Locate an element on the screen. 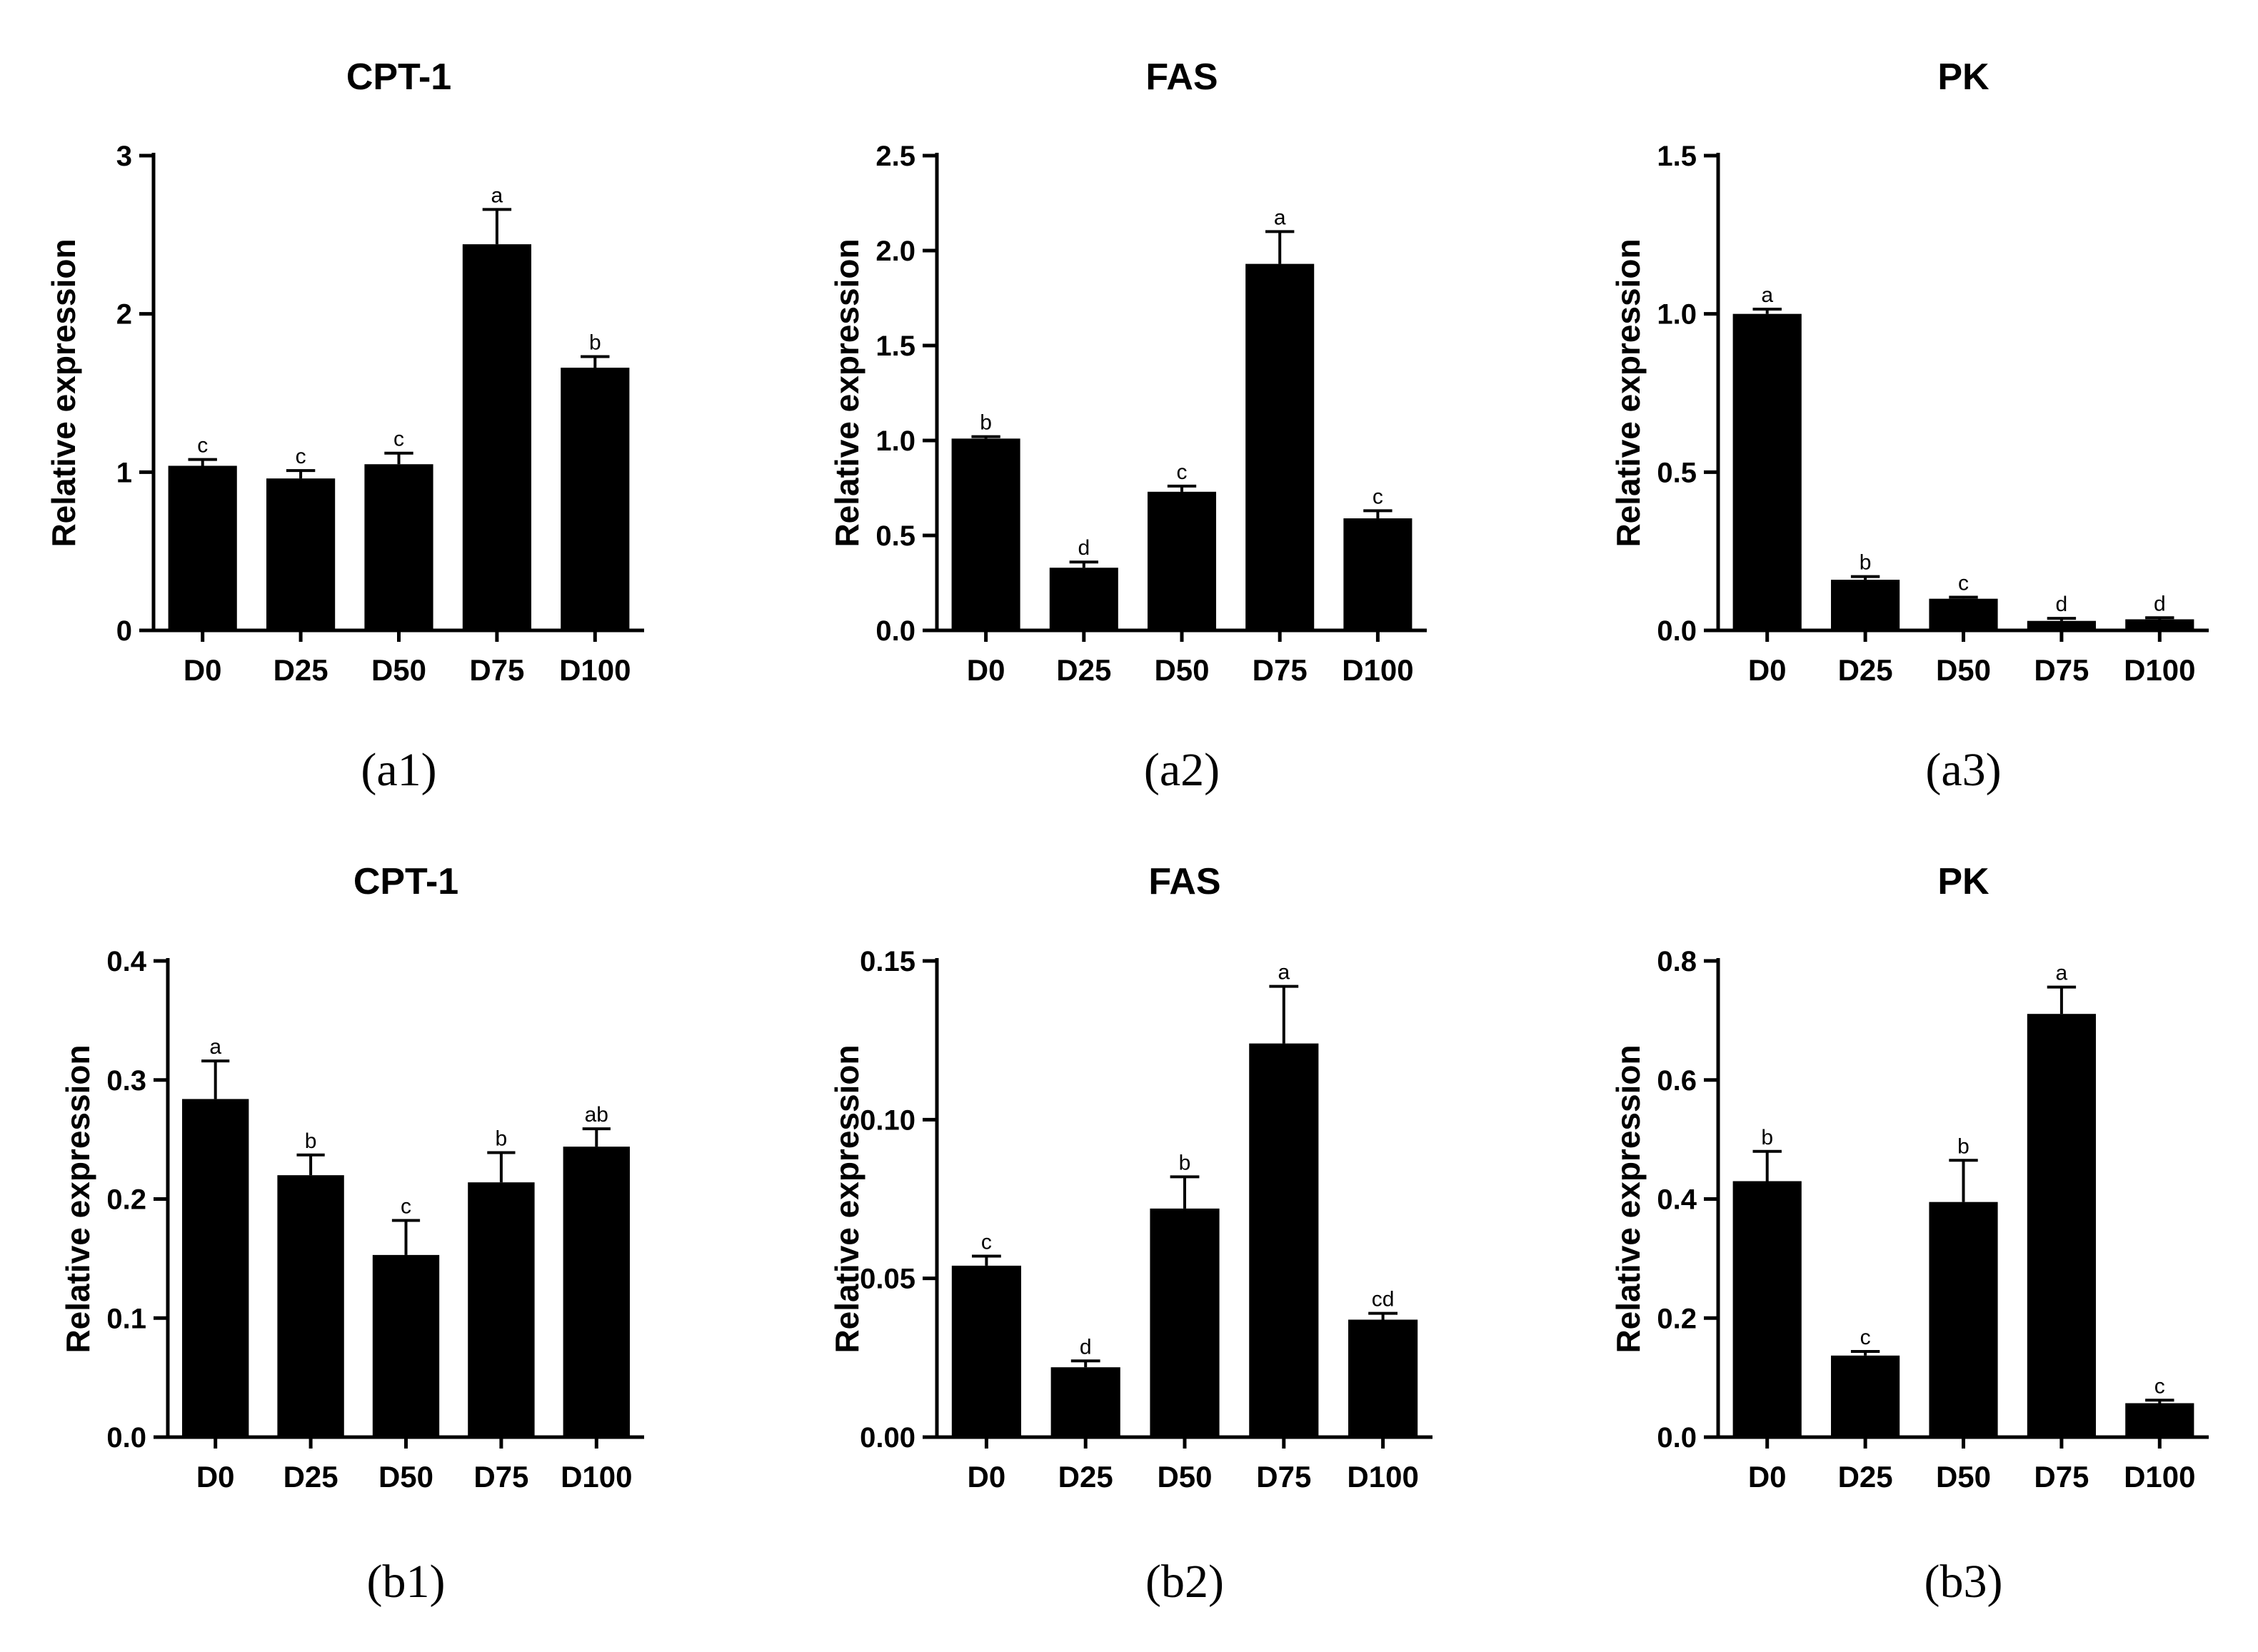  y-tick-label: 0 is located at coordinates (124, 631).